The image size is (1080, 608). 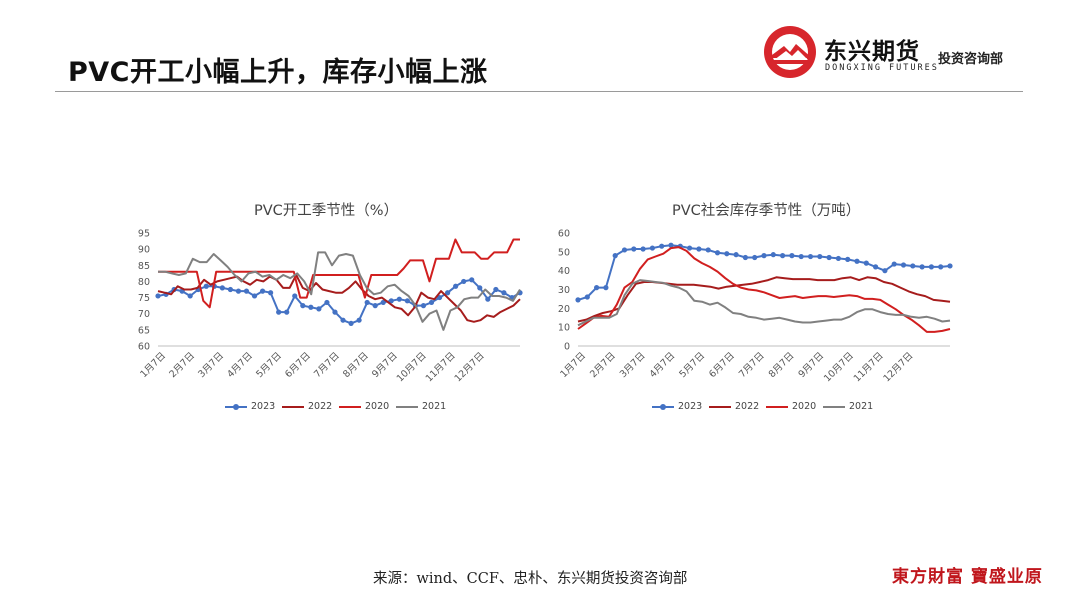 I want to click on legend-item-2020: 2020, so click(x=791, y=406).